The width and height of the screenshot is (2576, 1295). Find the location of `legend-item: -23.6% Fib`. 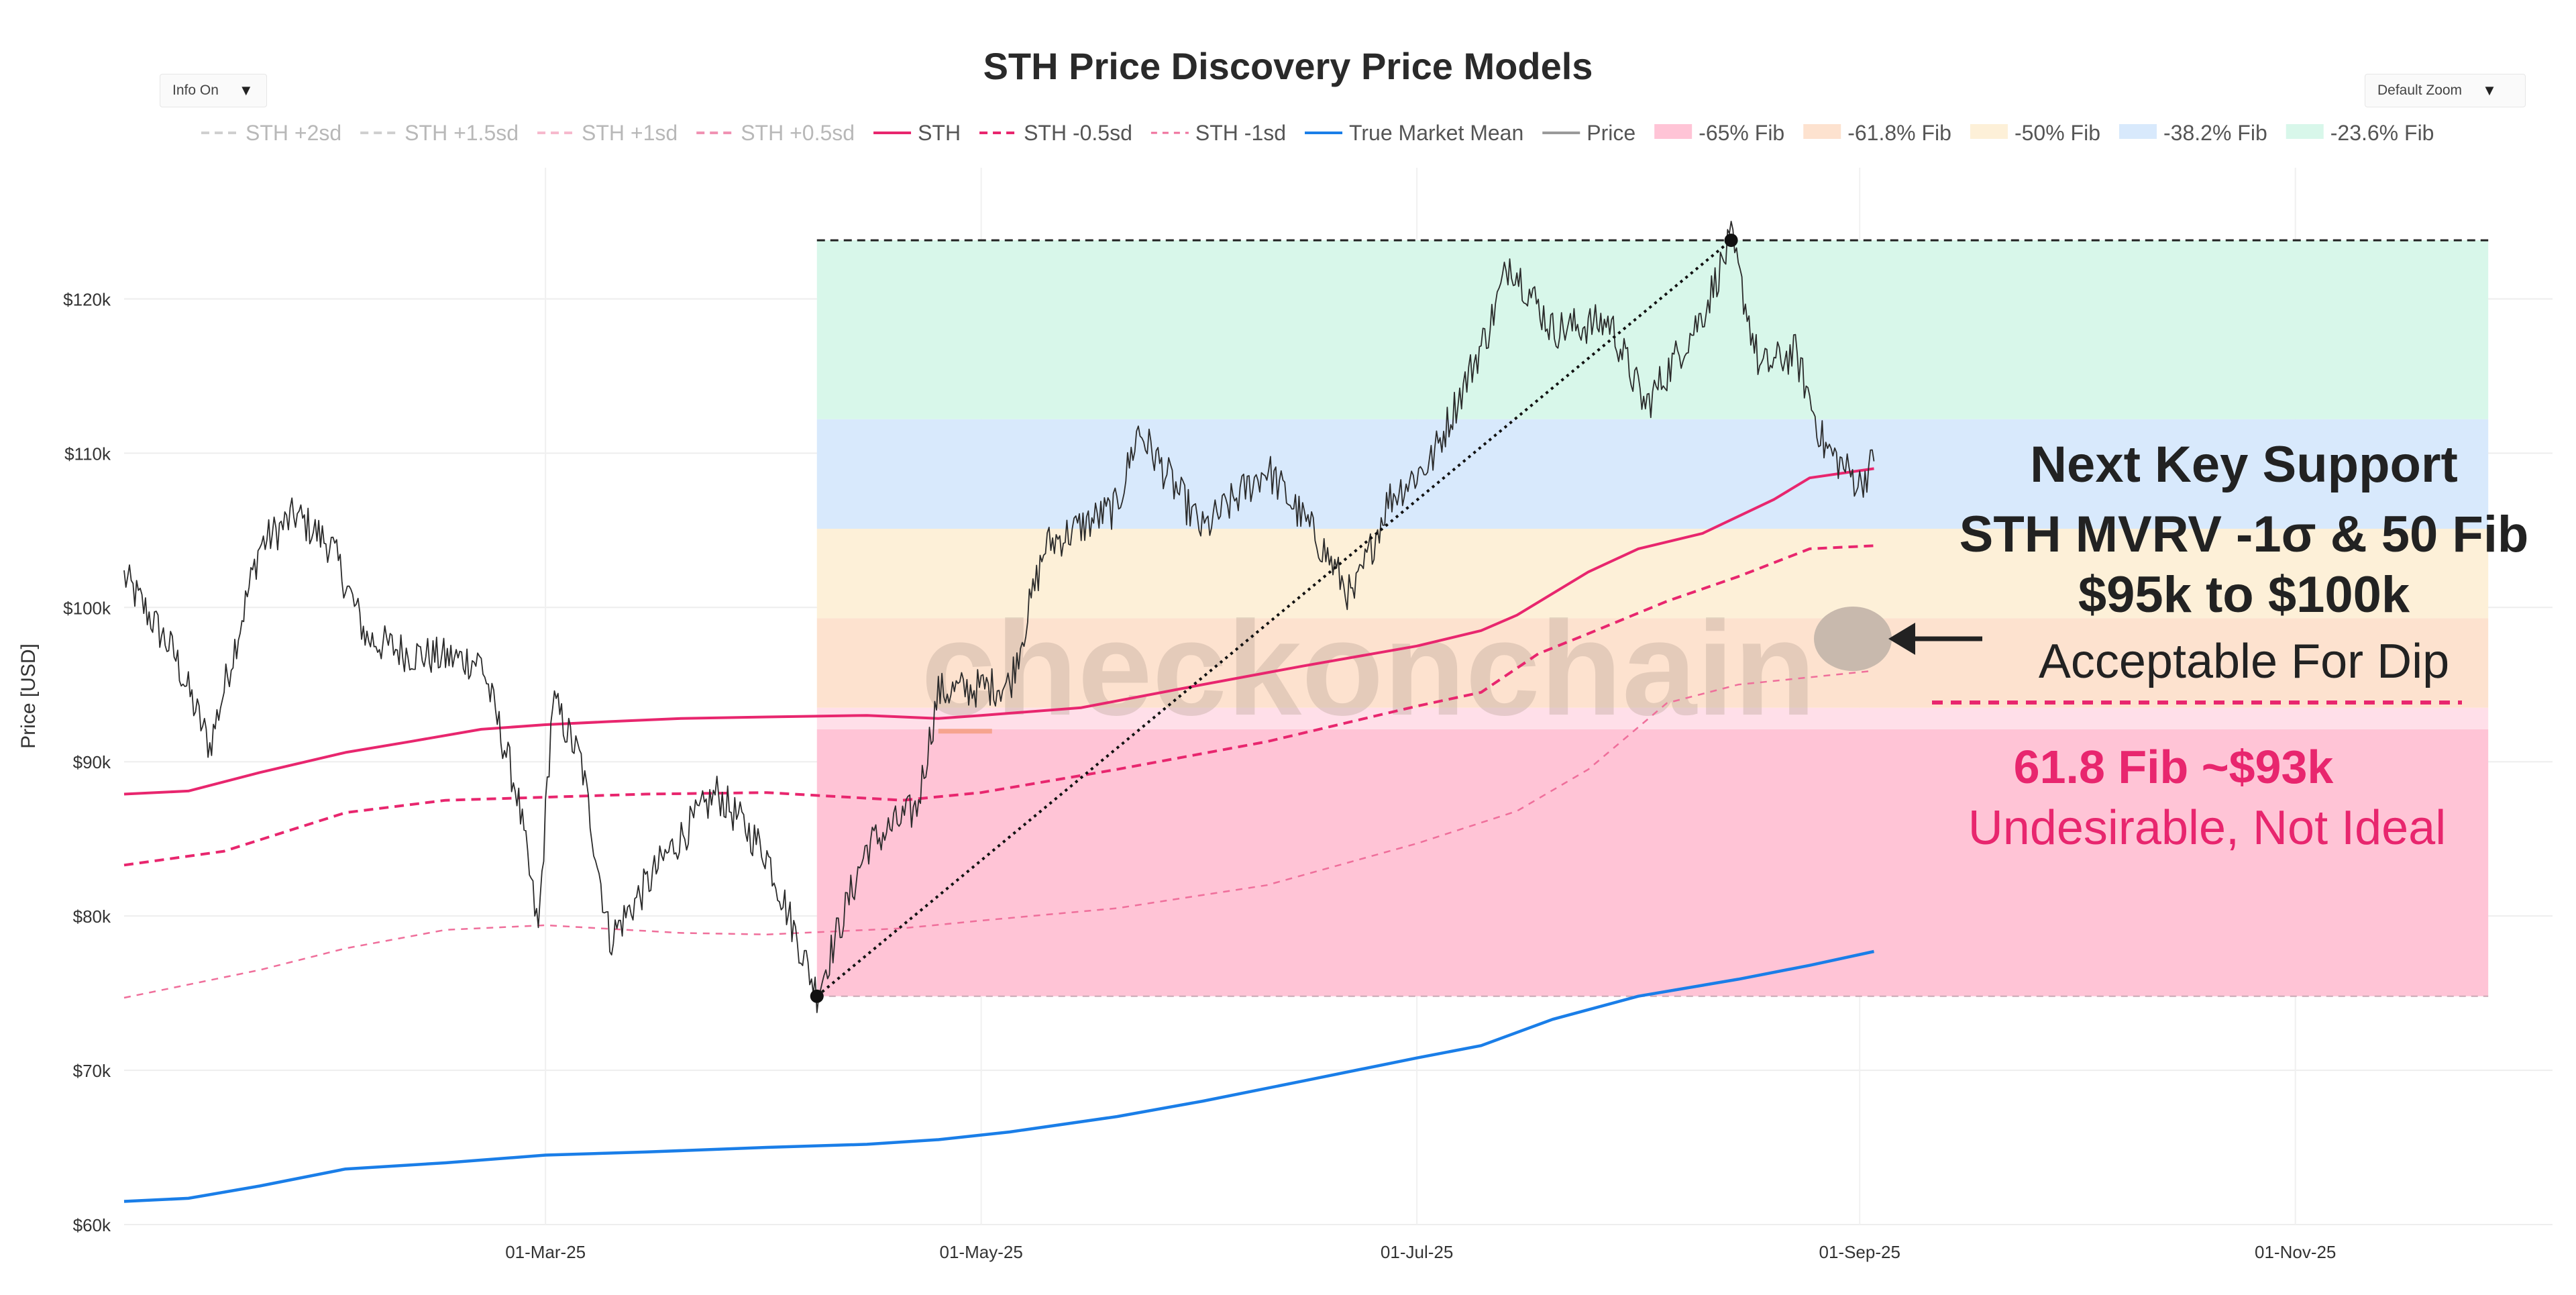

legend-item: -23.6% Fib is located at coordinates (2360, 133).